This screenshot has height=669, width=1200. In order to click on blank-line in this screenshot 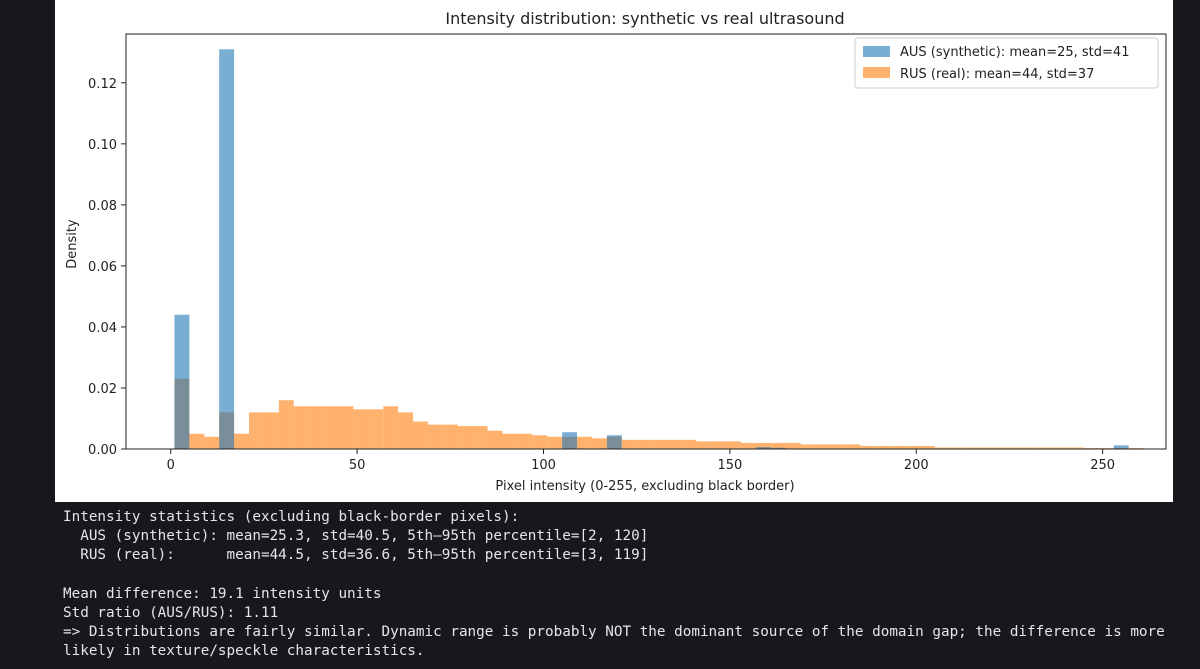, I will do `click(628, 575)`.